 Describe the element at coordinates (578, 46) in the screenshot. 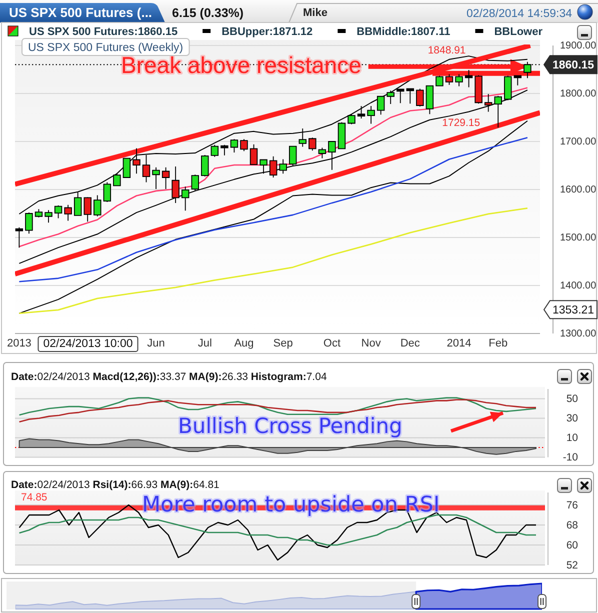

I see `y-tick-label: 1900.00` at that location.